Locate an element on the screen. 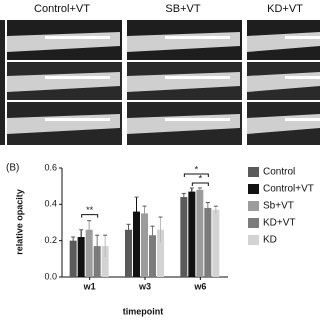 The width and height of the screenshot is (320, 320). y-tick-label: 0.6 is located at coordinates (50, 167).